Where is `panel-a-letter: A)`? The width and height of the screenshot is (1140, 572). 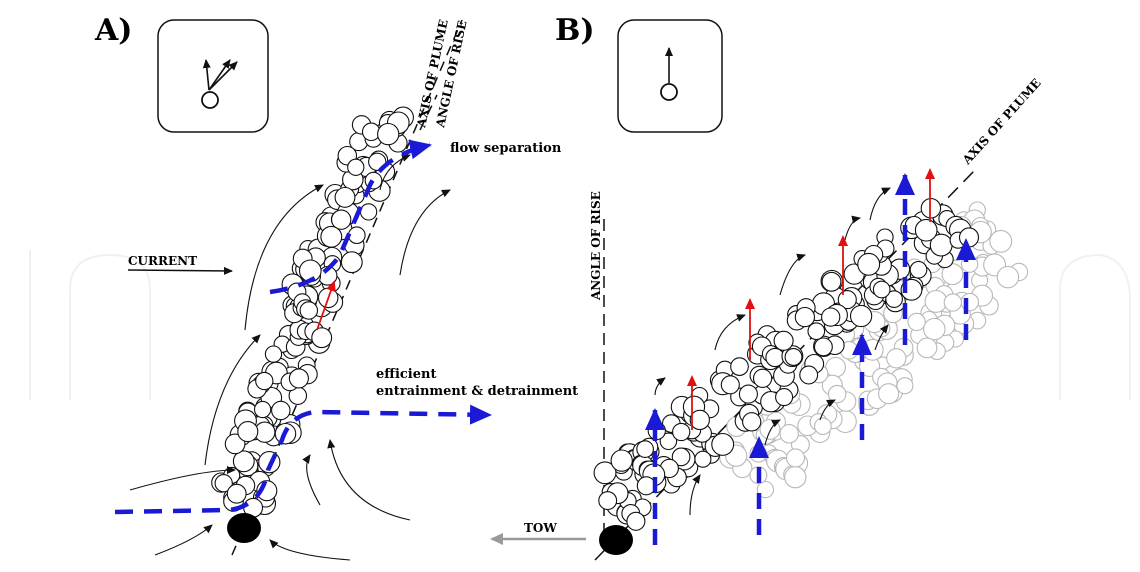 panel-a-letter: A) is located at coordinates (113, 30).